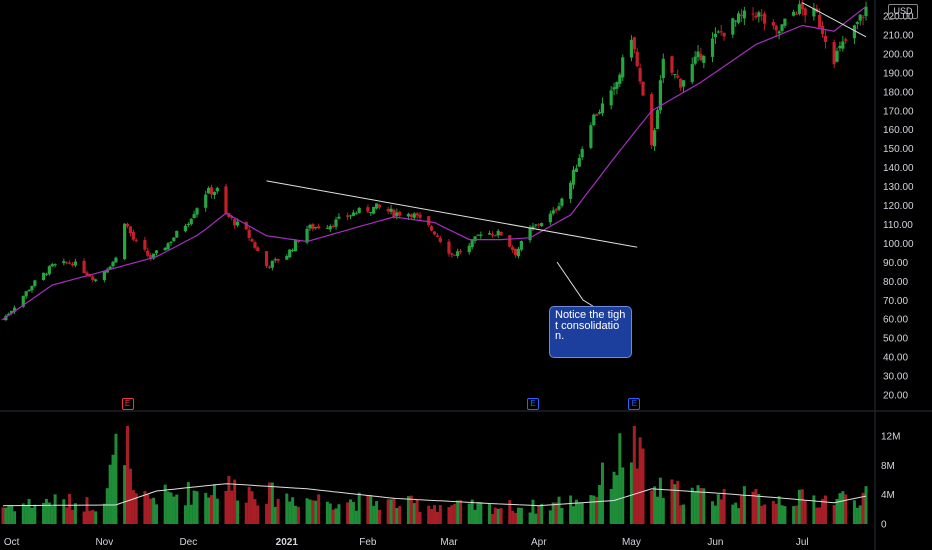  What do you see at coordinates (895, 282) in the screenshot?
I see `price-tick-label: 80.00` at bounding box center [895, 282].